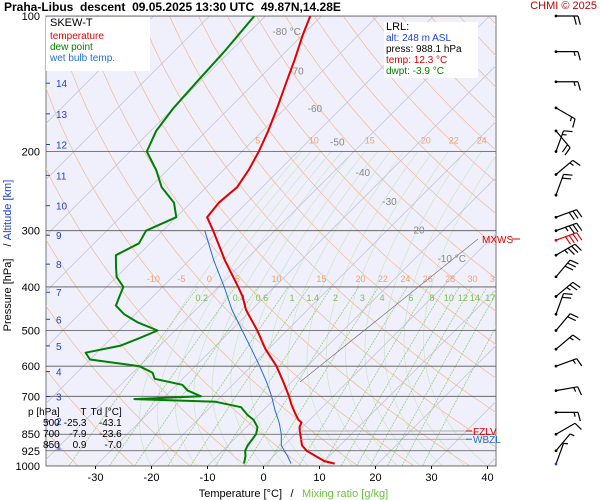 The height and width of the screenshot is (500, 600). What do you see at coordinates (51, 434) in the screenshot?
I see `cell-pressure: 700` at bounding box center [51, 434].